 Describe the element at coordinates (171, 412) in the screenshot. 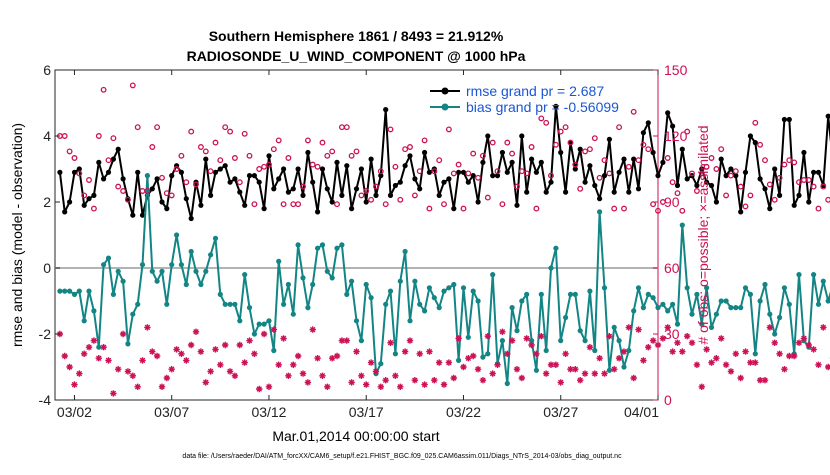

I see `x-tick-label: 03/07` at that location.